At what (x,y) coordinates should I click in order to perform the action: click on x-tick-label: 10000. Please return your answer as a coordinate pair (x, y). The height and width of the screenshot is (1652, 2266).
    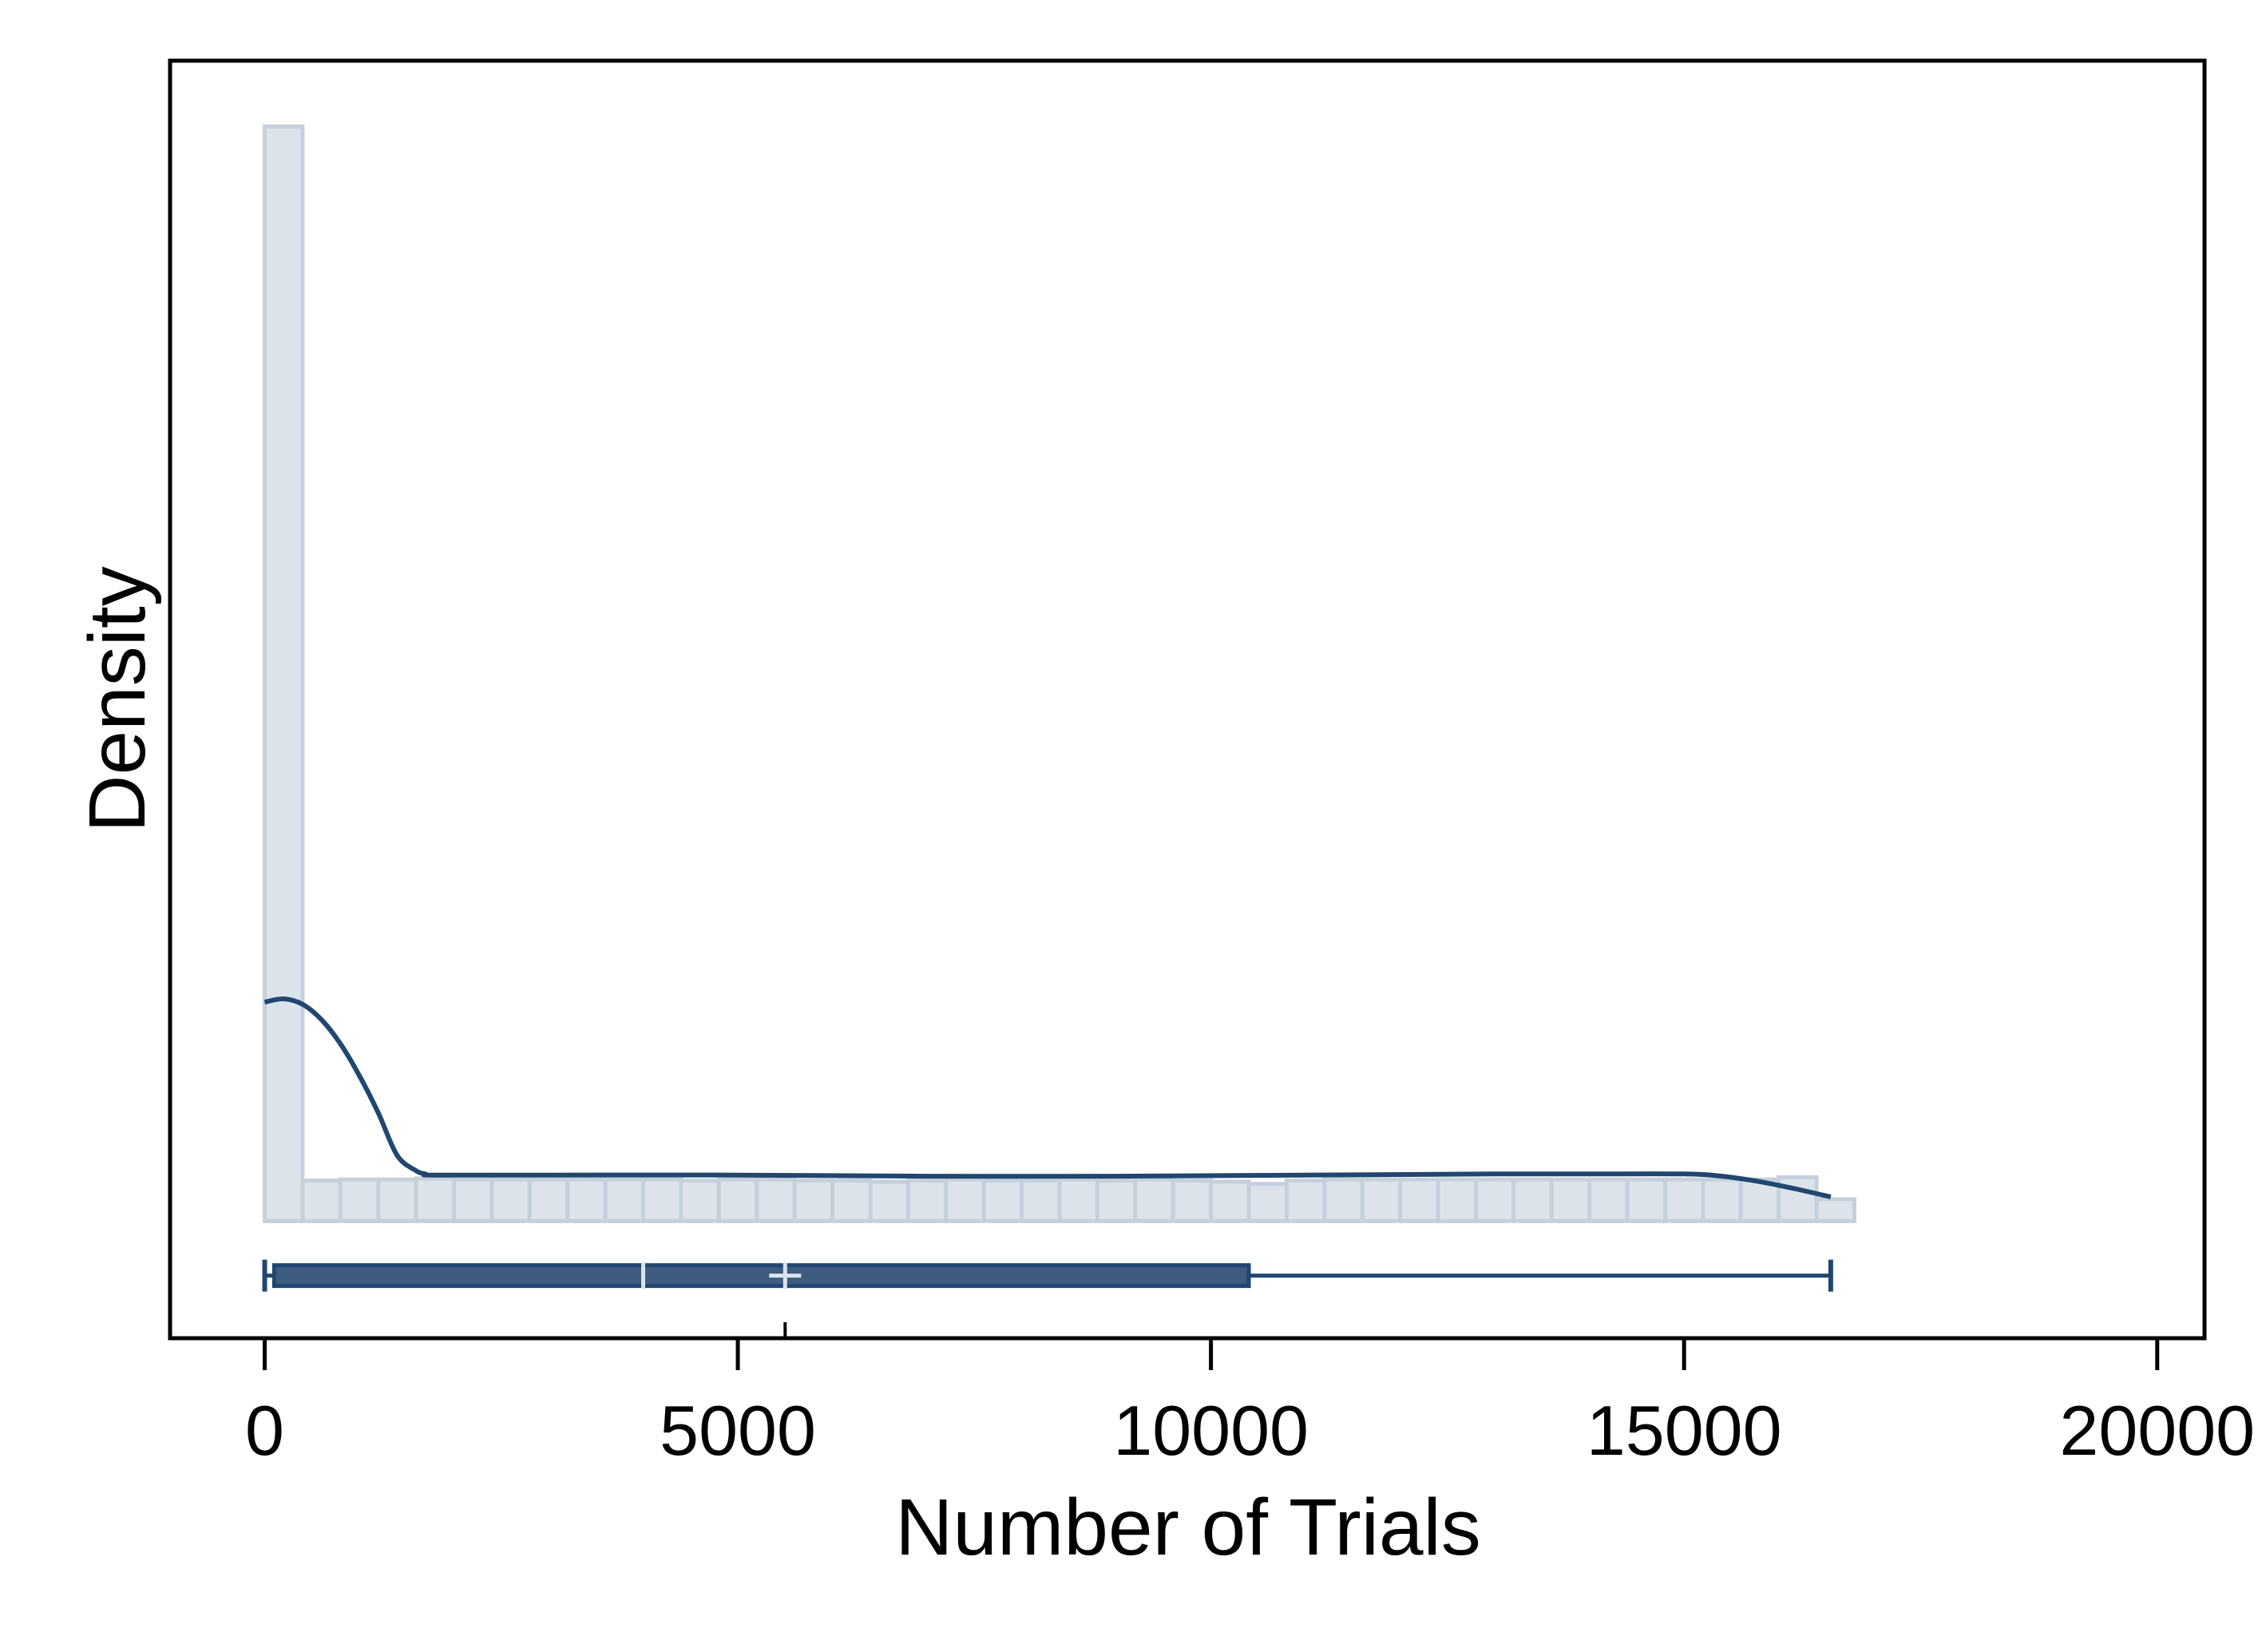
    Looking at the image, I should click on (1211, 1431).